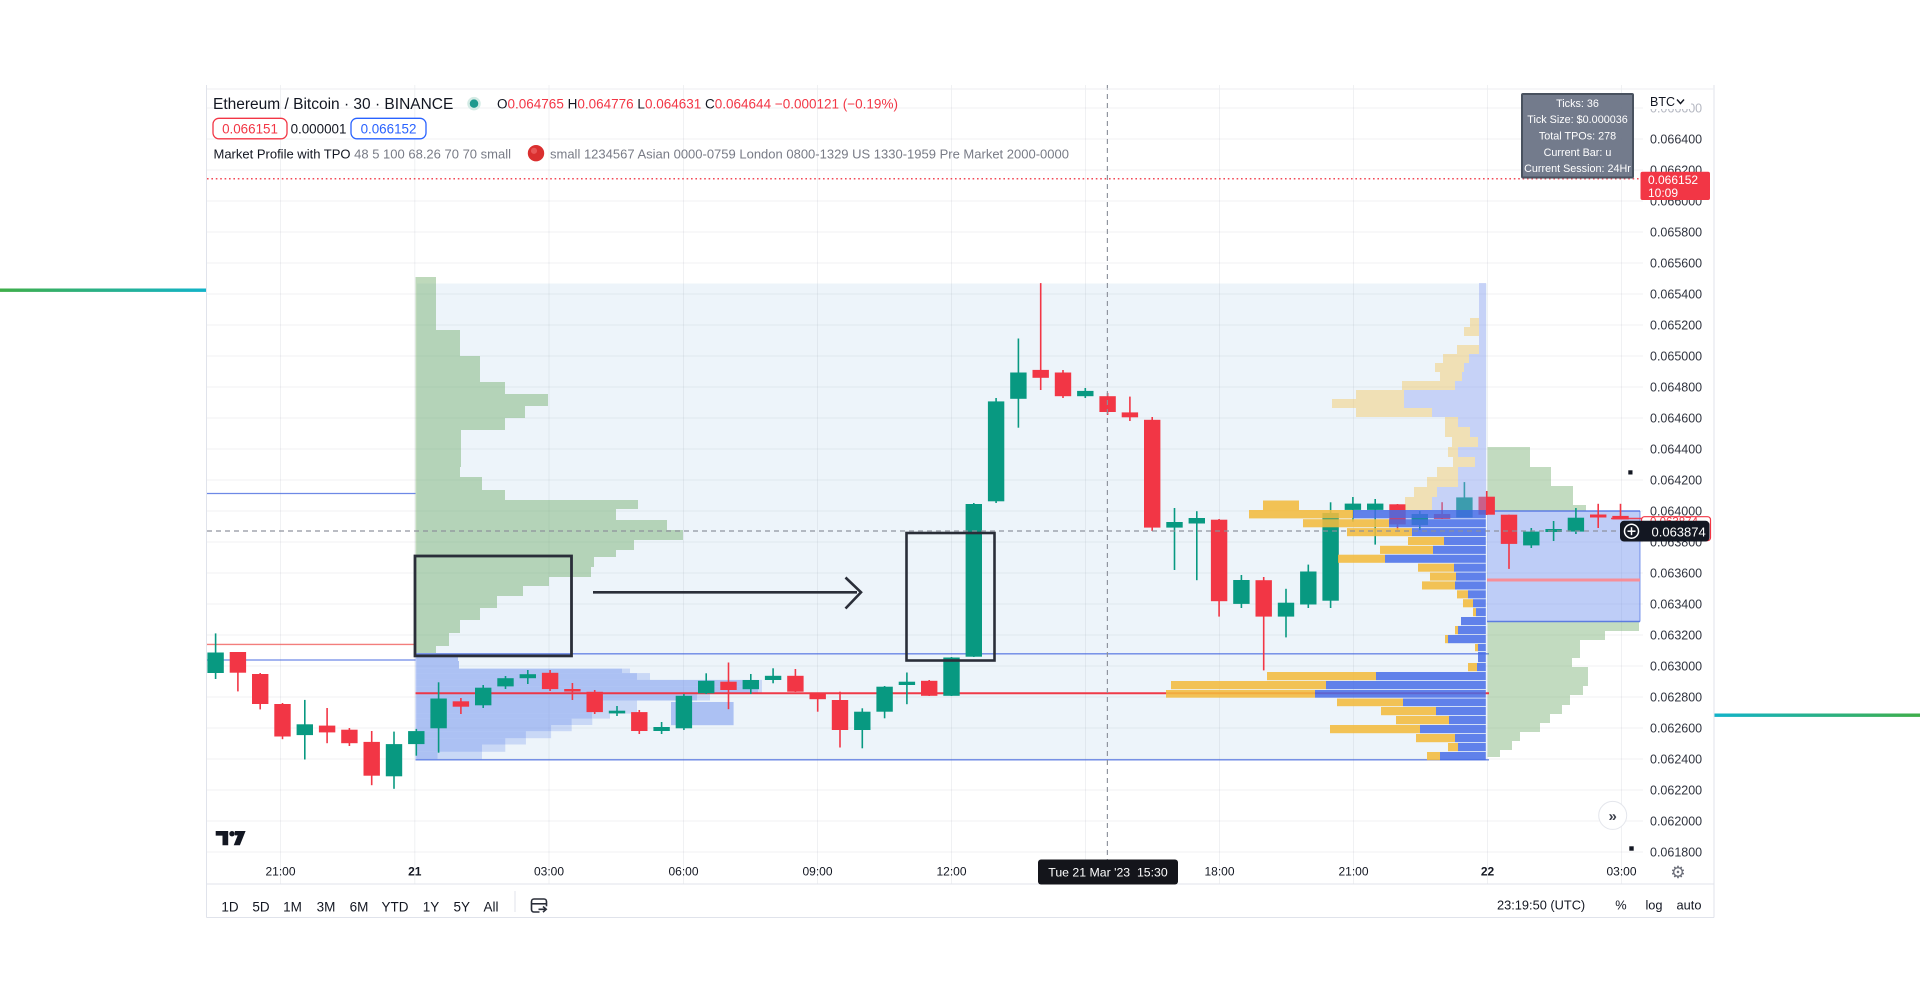 Image resolution: width=1920 pixels, height=1008 pixels. I want to click on svg-text: 0.062400, so click(1676, 759).